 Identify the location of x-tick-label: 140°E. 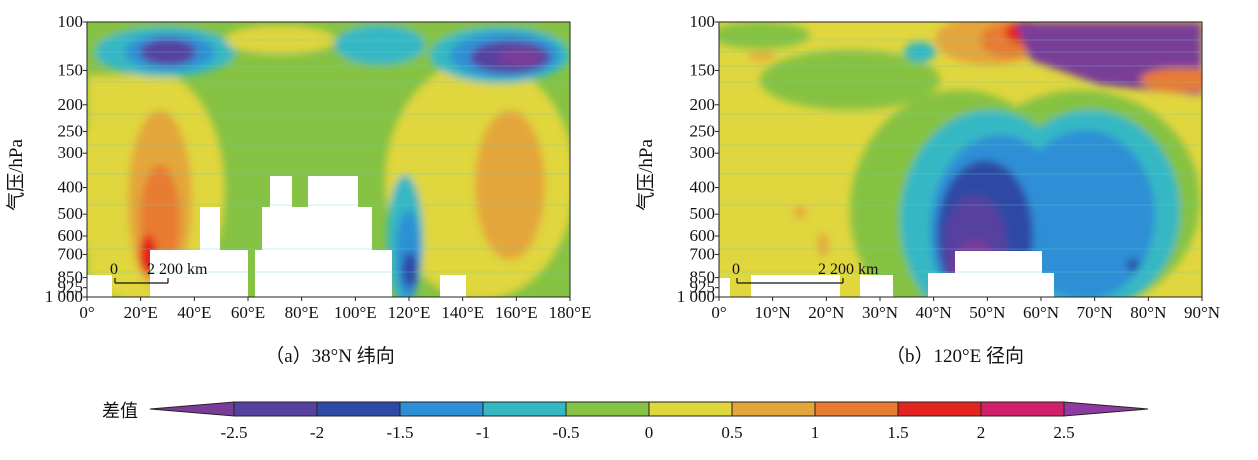
(462, 312).